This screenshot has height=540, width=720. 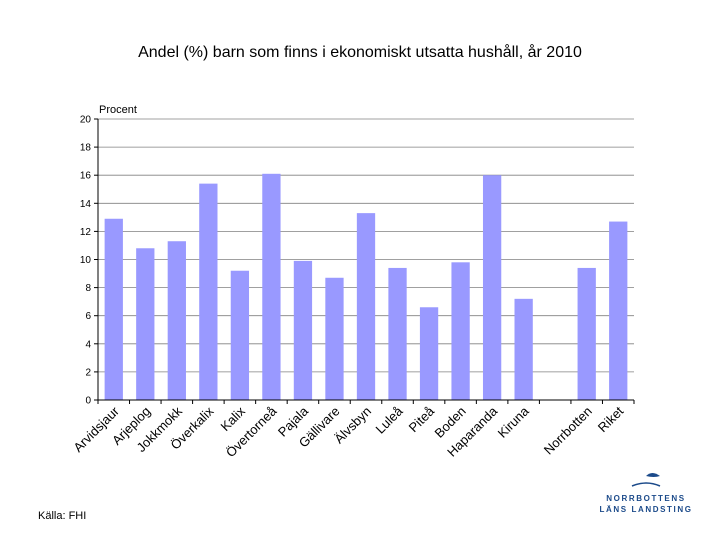 I want to click on x-tick-label: Arvidsjaur, so click(x=96, y=429).